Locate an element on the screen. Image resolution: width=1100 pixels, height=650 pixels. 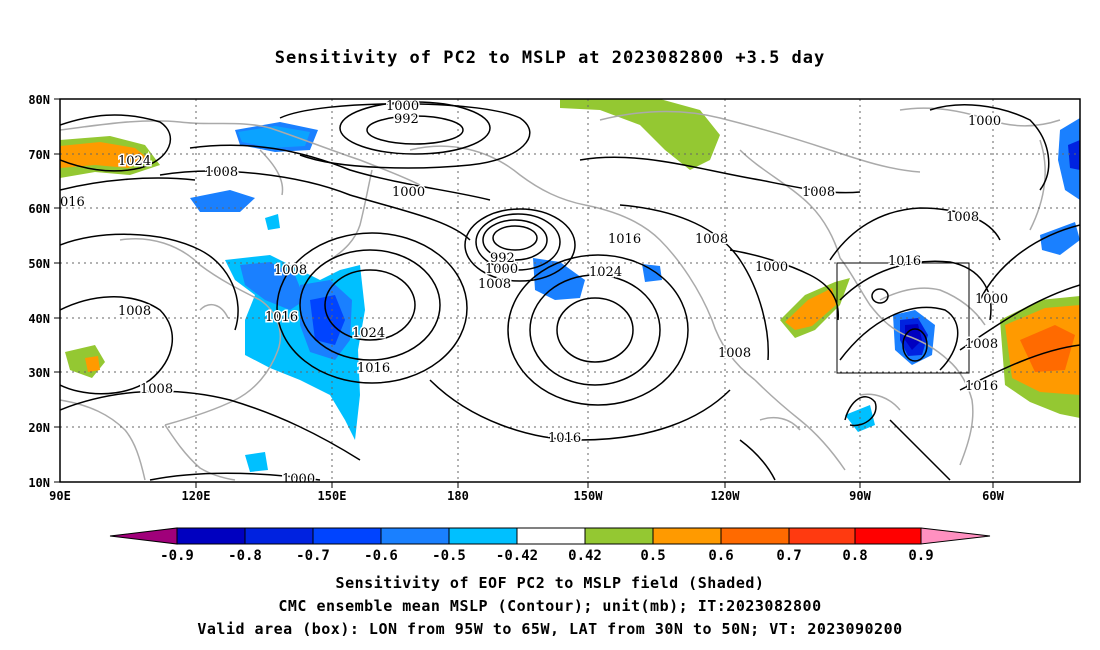
colorbar-label: -0.6 is located at coordinates (381, 556).